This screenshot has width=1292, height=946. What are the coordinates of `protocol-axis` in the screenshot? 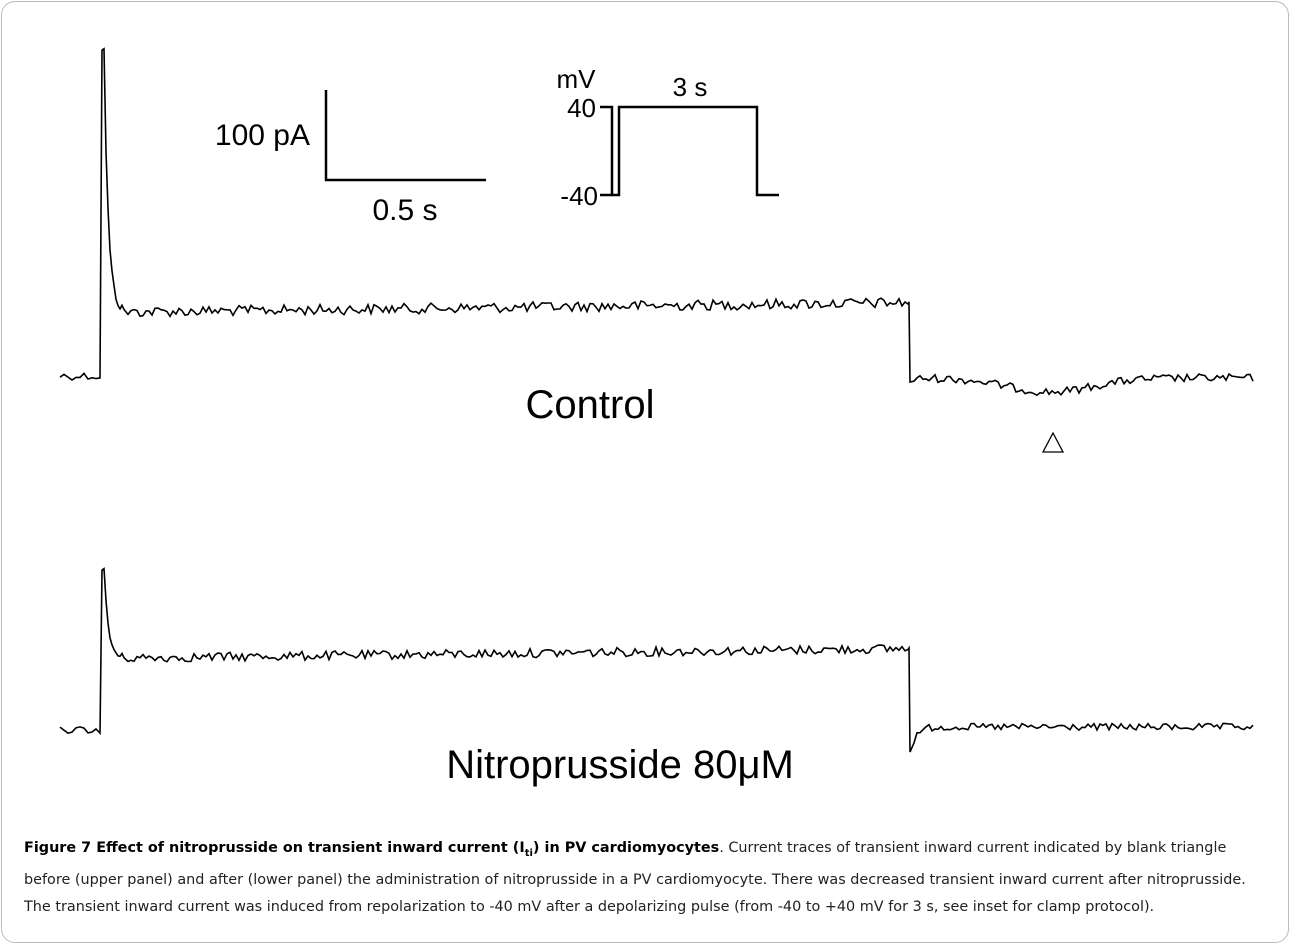 It's located at (607, 151).